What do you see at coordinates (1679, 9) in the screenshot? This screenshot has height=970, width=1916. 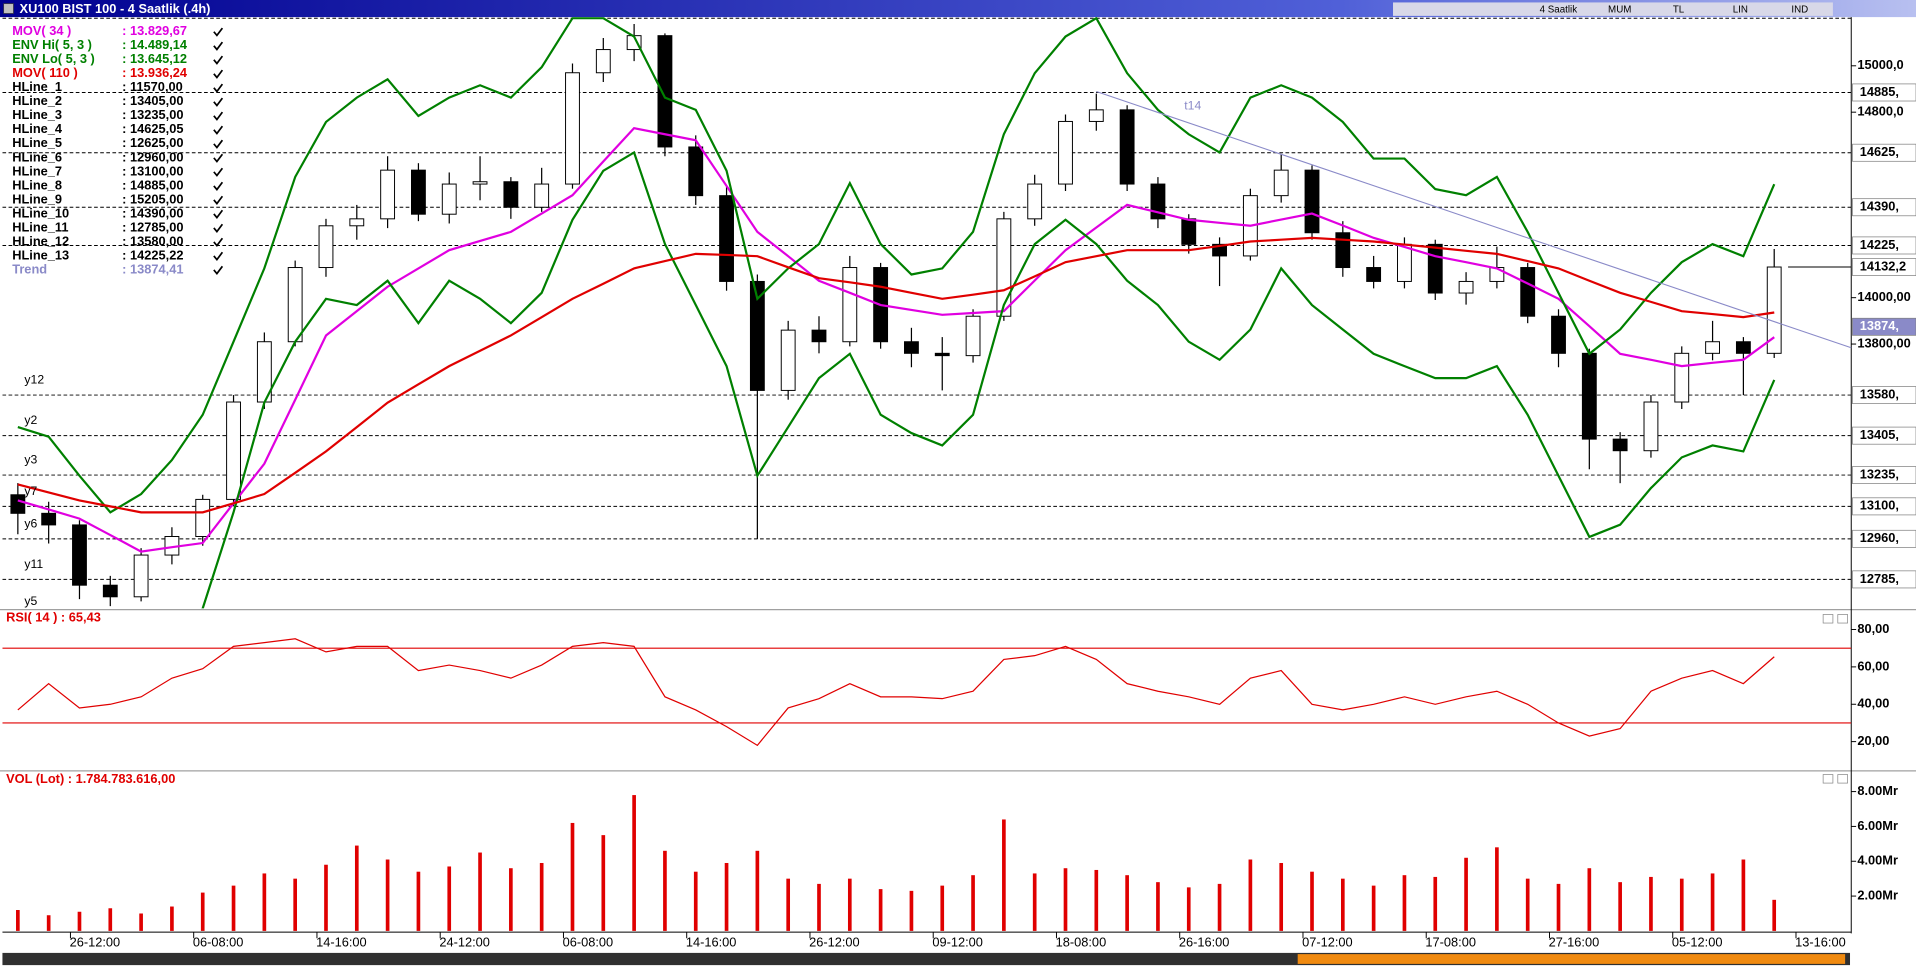 I see `toolbar-button: TL` at bounding box center [1679, 9].